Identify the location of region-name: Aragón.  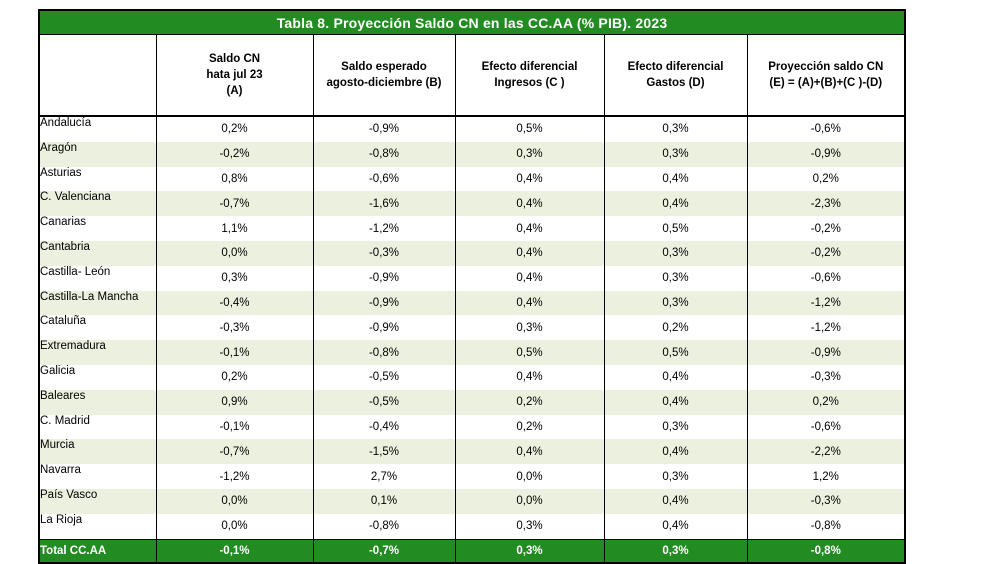
(97, 154).